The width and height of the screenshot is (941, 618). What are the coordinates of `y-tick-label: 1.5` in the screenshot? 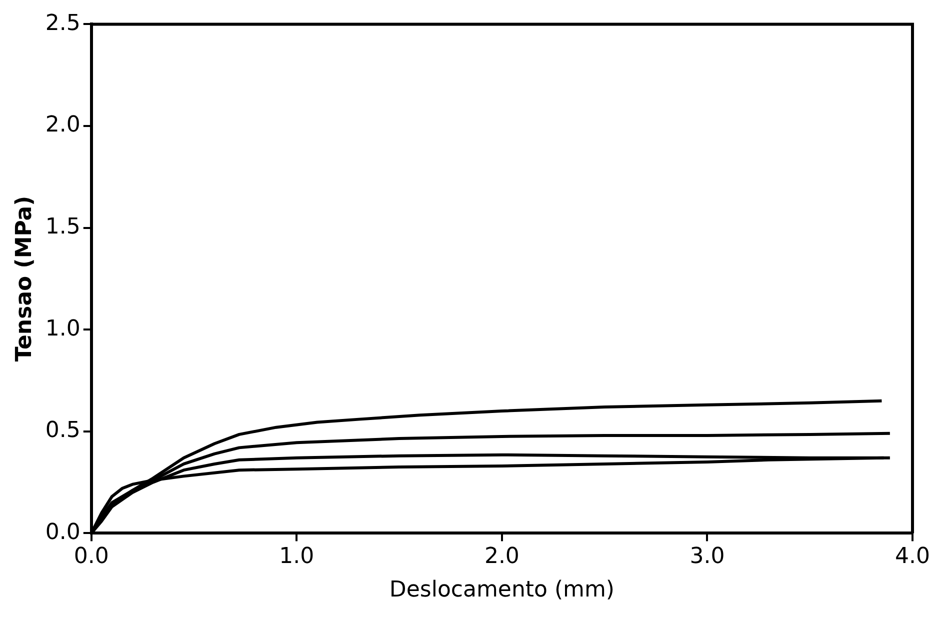 It's located at (62, 227).